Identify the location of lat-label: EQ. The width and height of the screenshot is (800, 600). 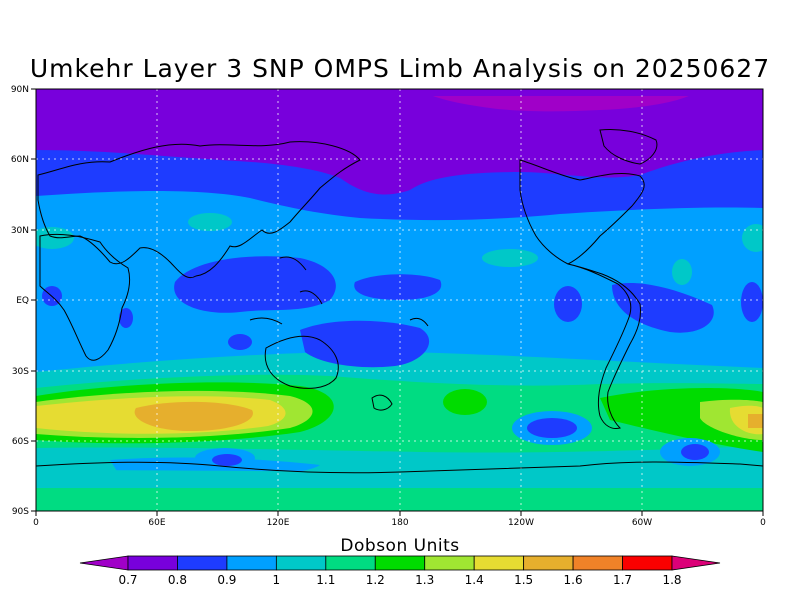
(22, 301).